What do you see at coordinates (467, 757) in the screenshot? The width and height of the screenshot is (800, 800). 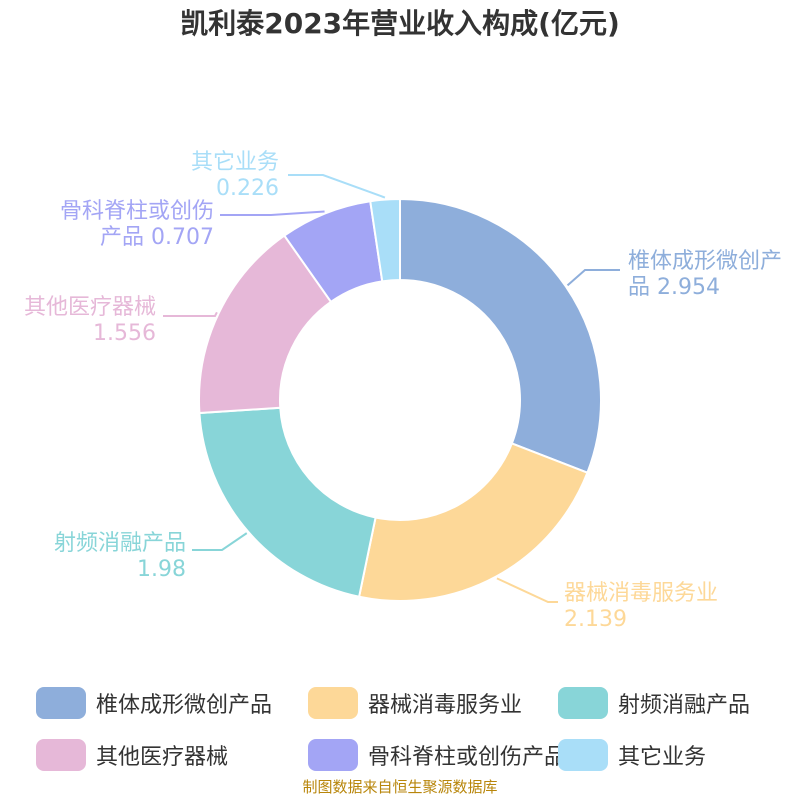 I see `legend-label: 骨科脊柱或创伤产品` at bounding box center [467, 757].